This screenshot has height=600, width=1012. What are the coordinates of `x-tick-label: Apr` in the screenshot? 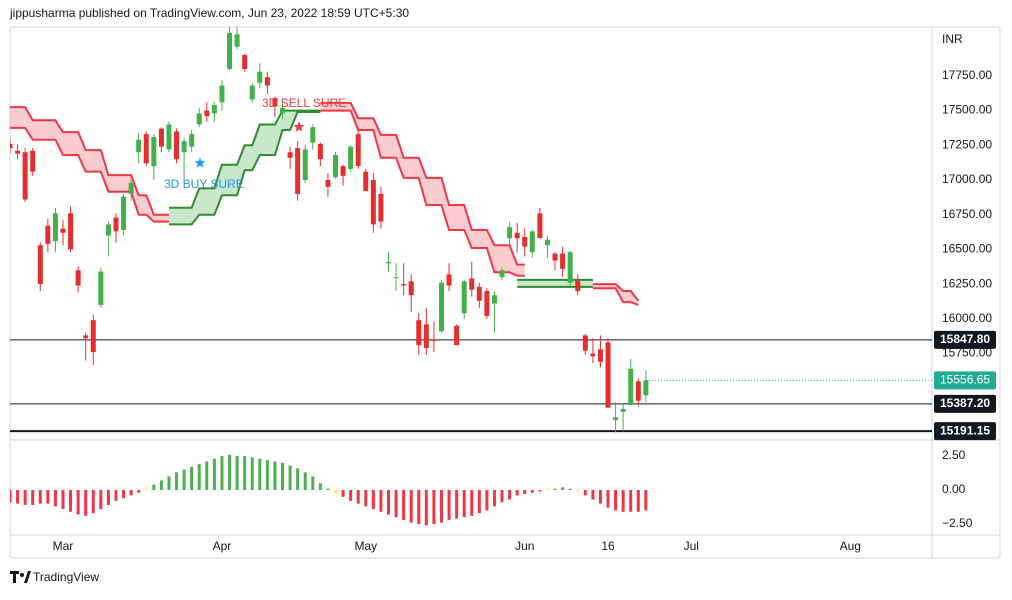 It's located at (222, 546).